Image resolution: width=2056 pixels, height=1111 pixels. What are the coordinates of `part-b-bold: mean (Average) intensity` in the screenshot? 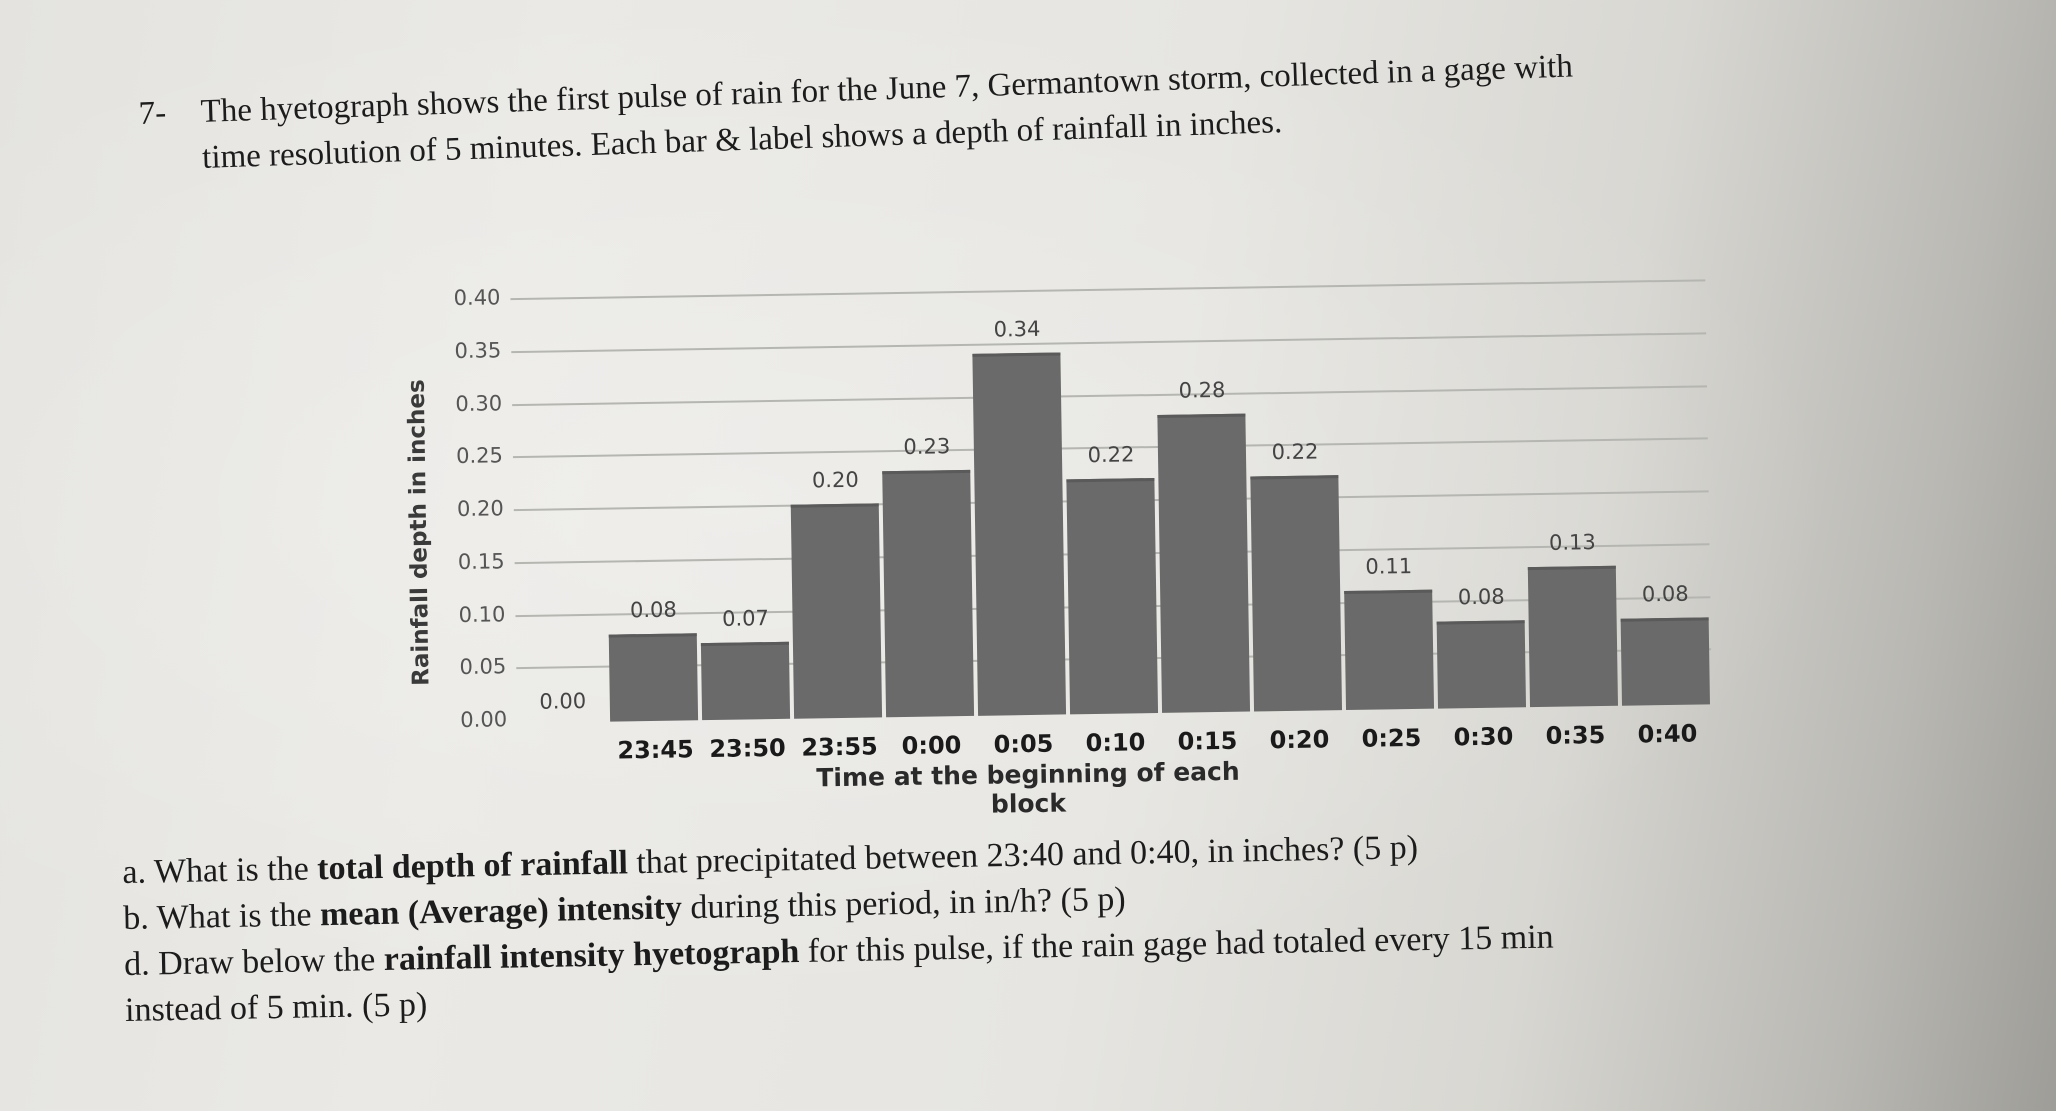 It's located at (501, 911).